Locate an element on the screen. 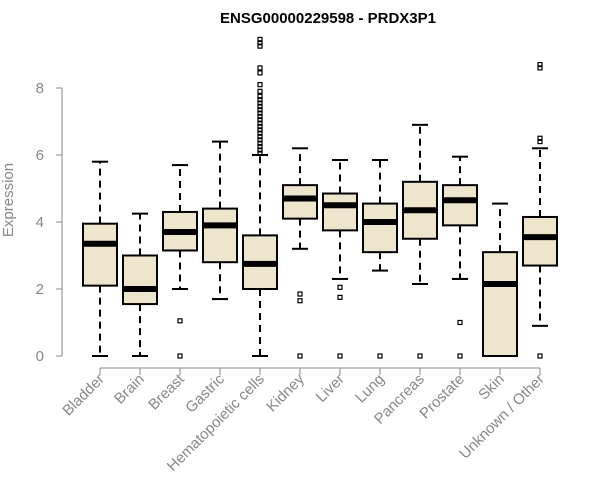 Image resolution: width=600 pixels, height=500 pixels. y-tick-label: 6 is located at coordinates (40, 155).